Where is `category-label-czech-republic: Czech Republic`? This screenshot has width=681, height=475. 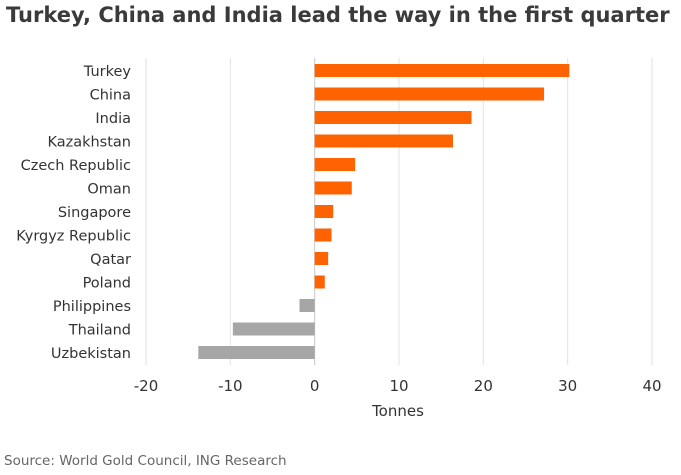
category-label-czech-republic: Czech Republic is located at coordinates (76, 166).